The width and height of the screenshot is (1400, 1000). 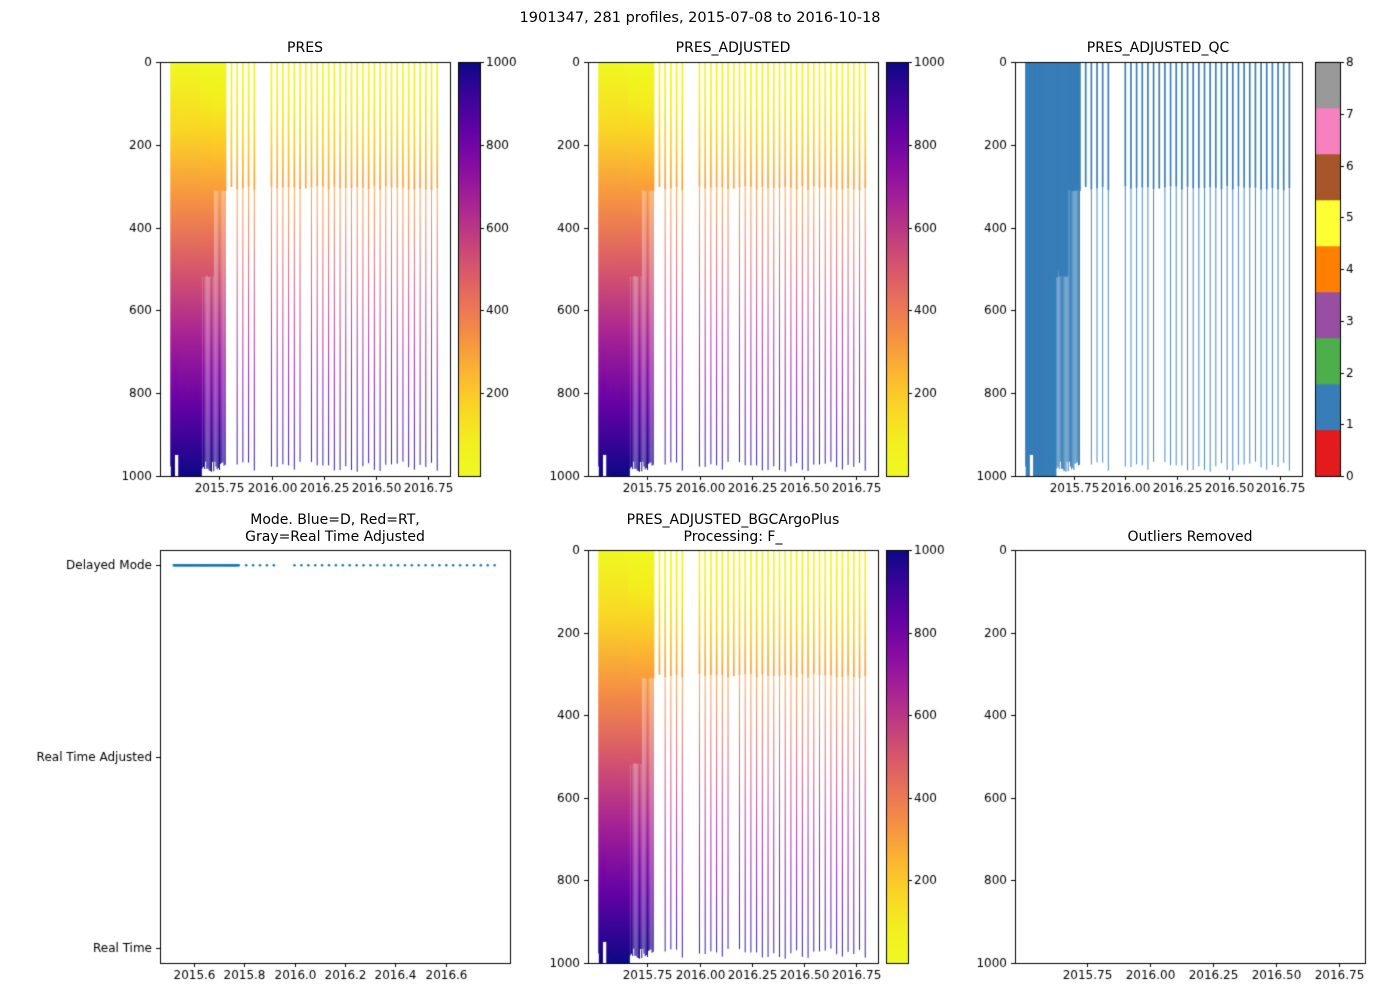 I want to click on subplot-title-pres-adjusted: PRES_ADJUSTED, so click(x=733, y=48).